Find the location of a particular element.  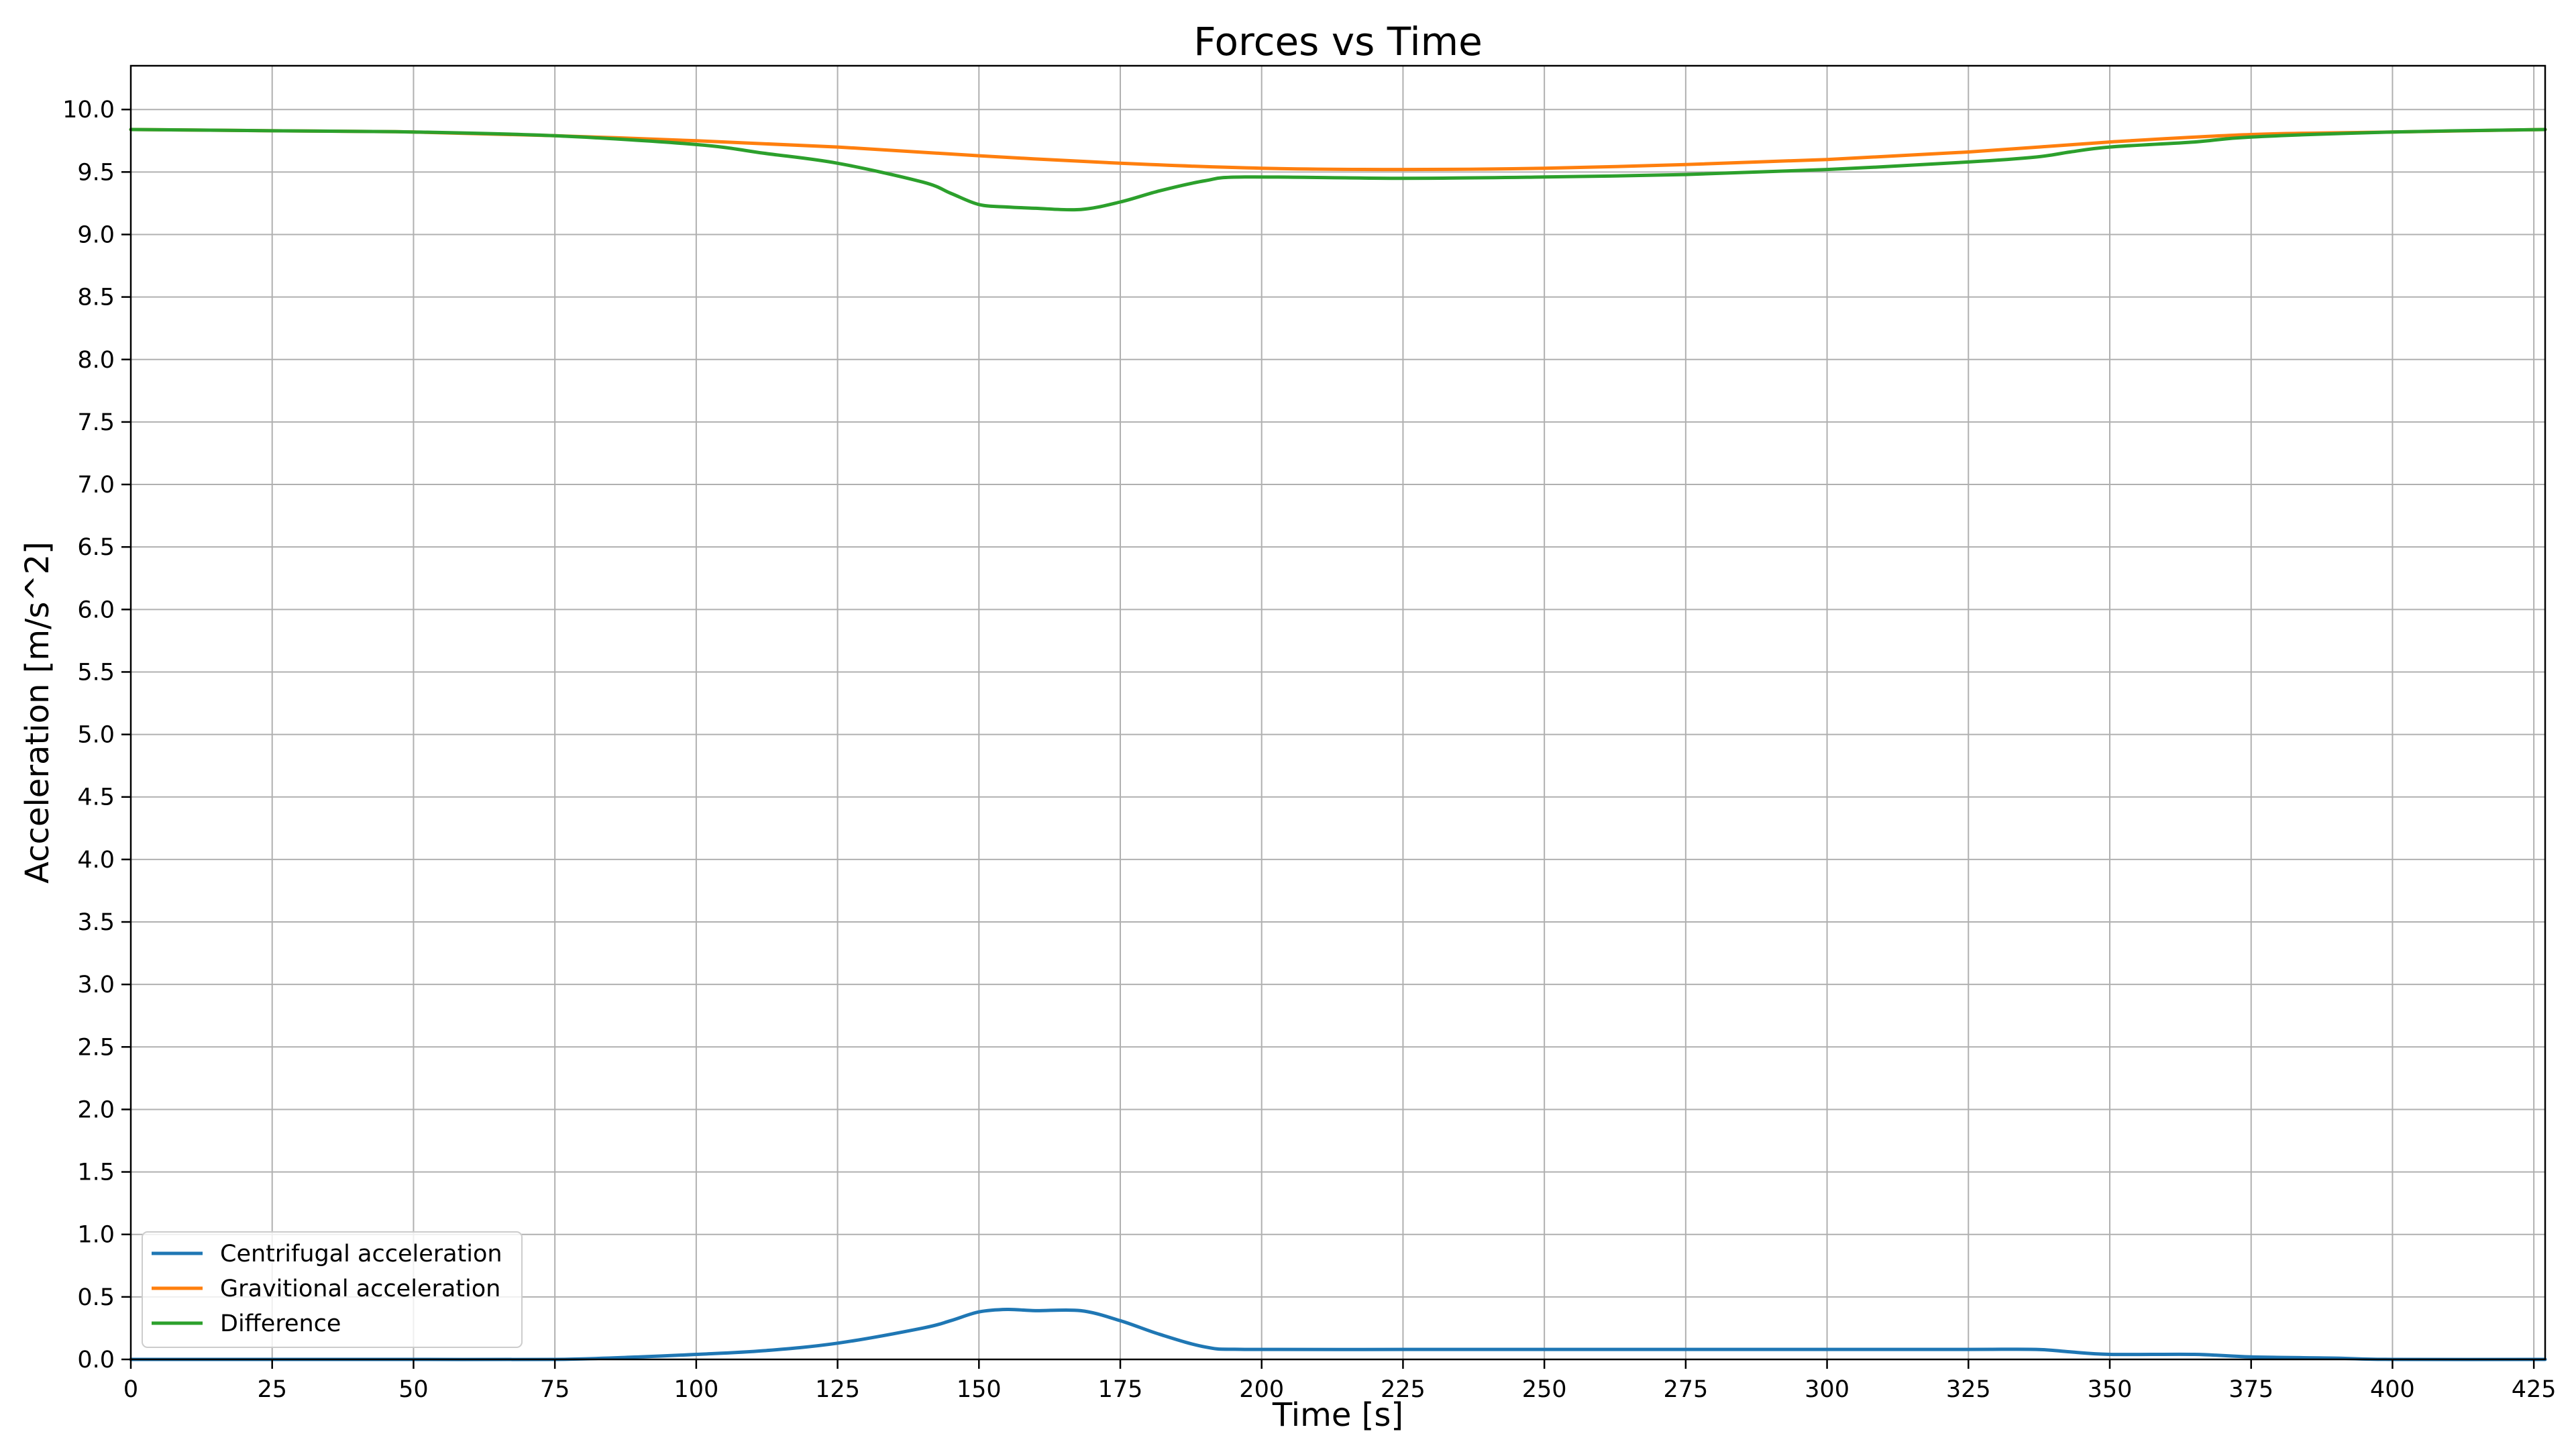

chart-title: Forces vs Time is located at coordinates (1338, 42).